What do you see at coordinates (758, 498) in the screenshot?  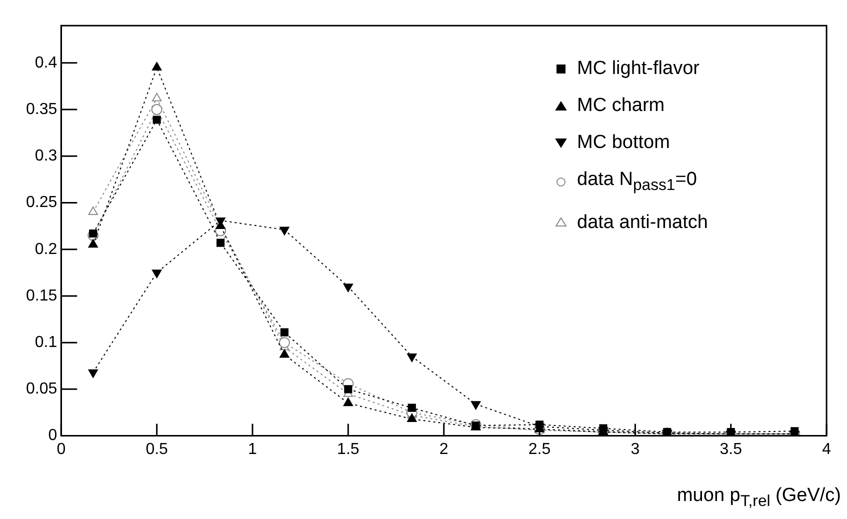 I see `x-axis-title: muon p$_{T,rel}$ (GeV/c)` at bounding box center [758, 498].